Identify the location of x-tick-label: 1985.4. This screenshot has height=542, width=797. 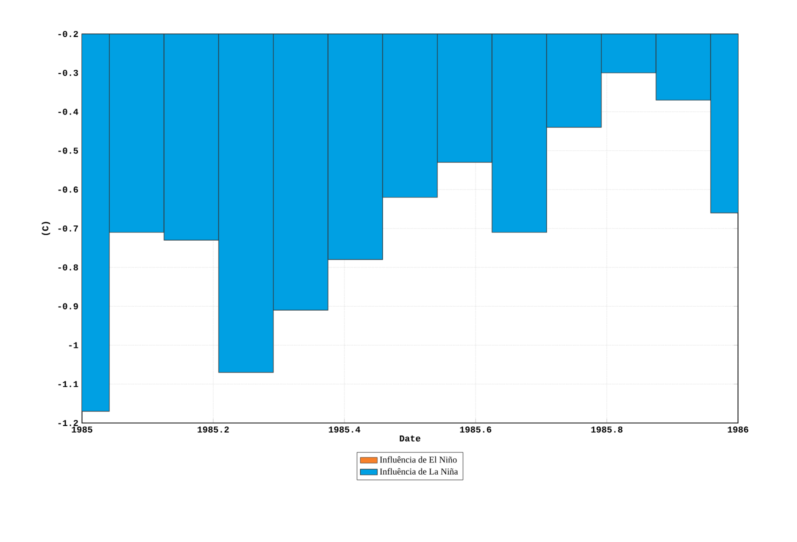
(344, 429).